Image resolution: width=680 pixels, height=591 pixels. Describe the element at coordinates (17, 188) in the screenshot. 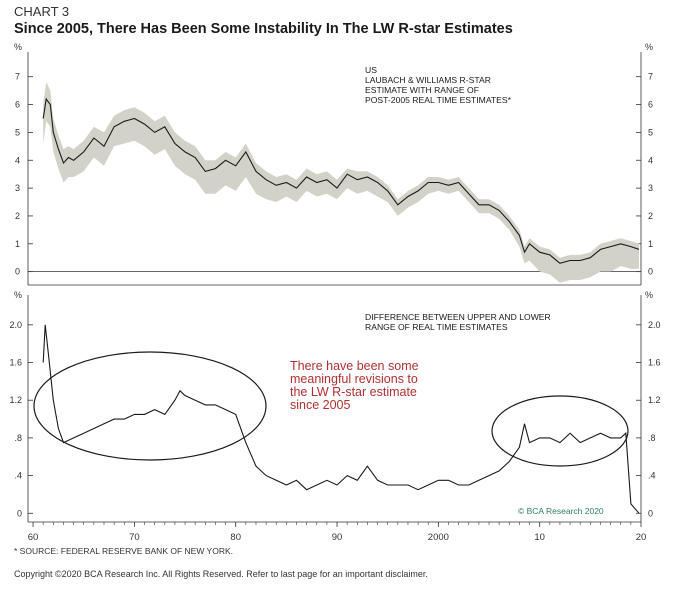

I see `y-tick-label-left: 3` at that location.